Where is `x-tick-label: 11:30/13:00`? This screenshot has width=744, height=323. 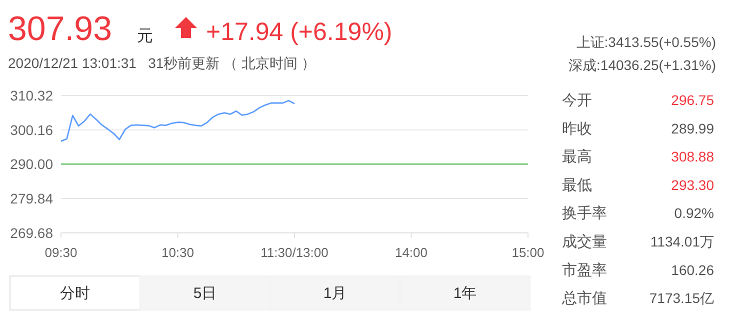 x-tick-label: 11:30/13:00 is located at coordinates (294, 252).